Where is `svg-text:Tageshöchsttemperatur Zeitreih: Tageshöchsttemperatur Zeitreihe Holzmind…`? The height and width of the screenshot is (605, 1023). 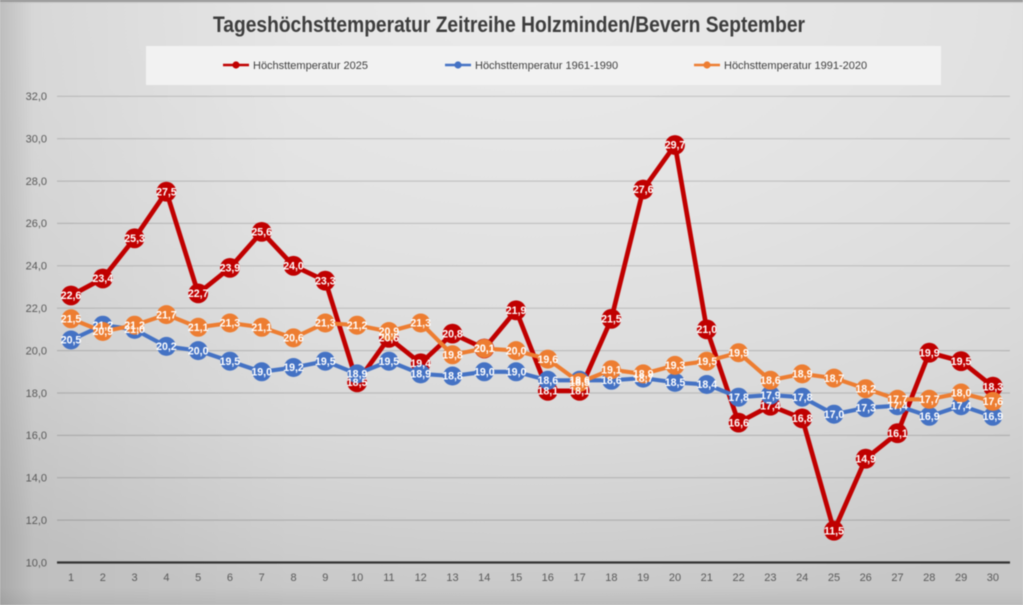
svg-text:Tageshöchsttemperatur Zeitreih: Tageshöchsttemperatur Zeitreihe Holzmind… is located at coordinates (509, 24).